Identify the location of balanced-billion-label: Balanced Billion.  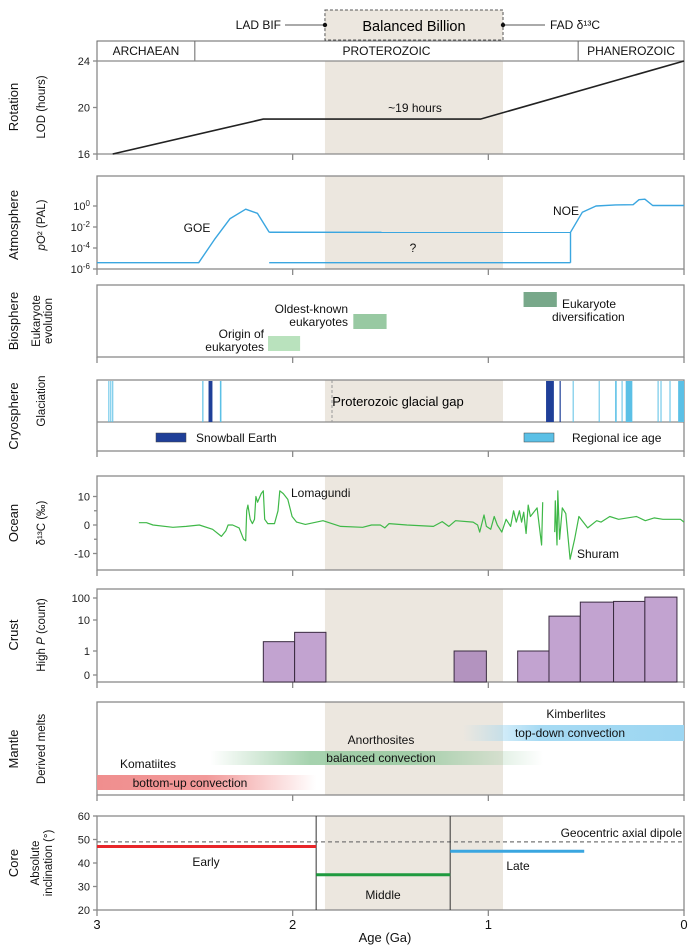
(413, 27).